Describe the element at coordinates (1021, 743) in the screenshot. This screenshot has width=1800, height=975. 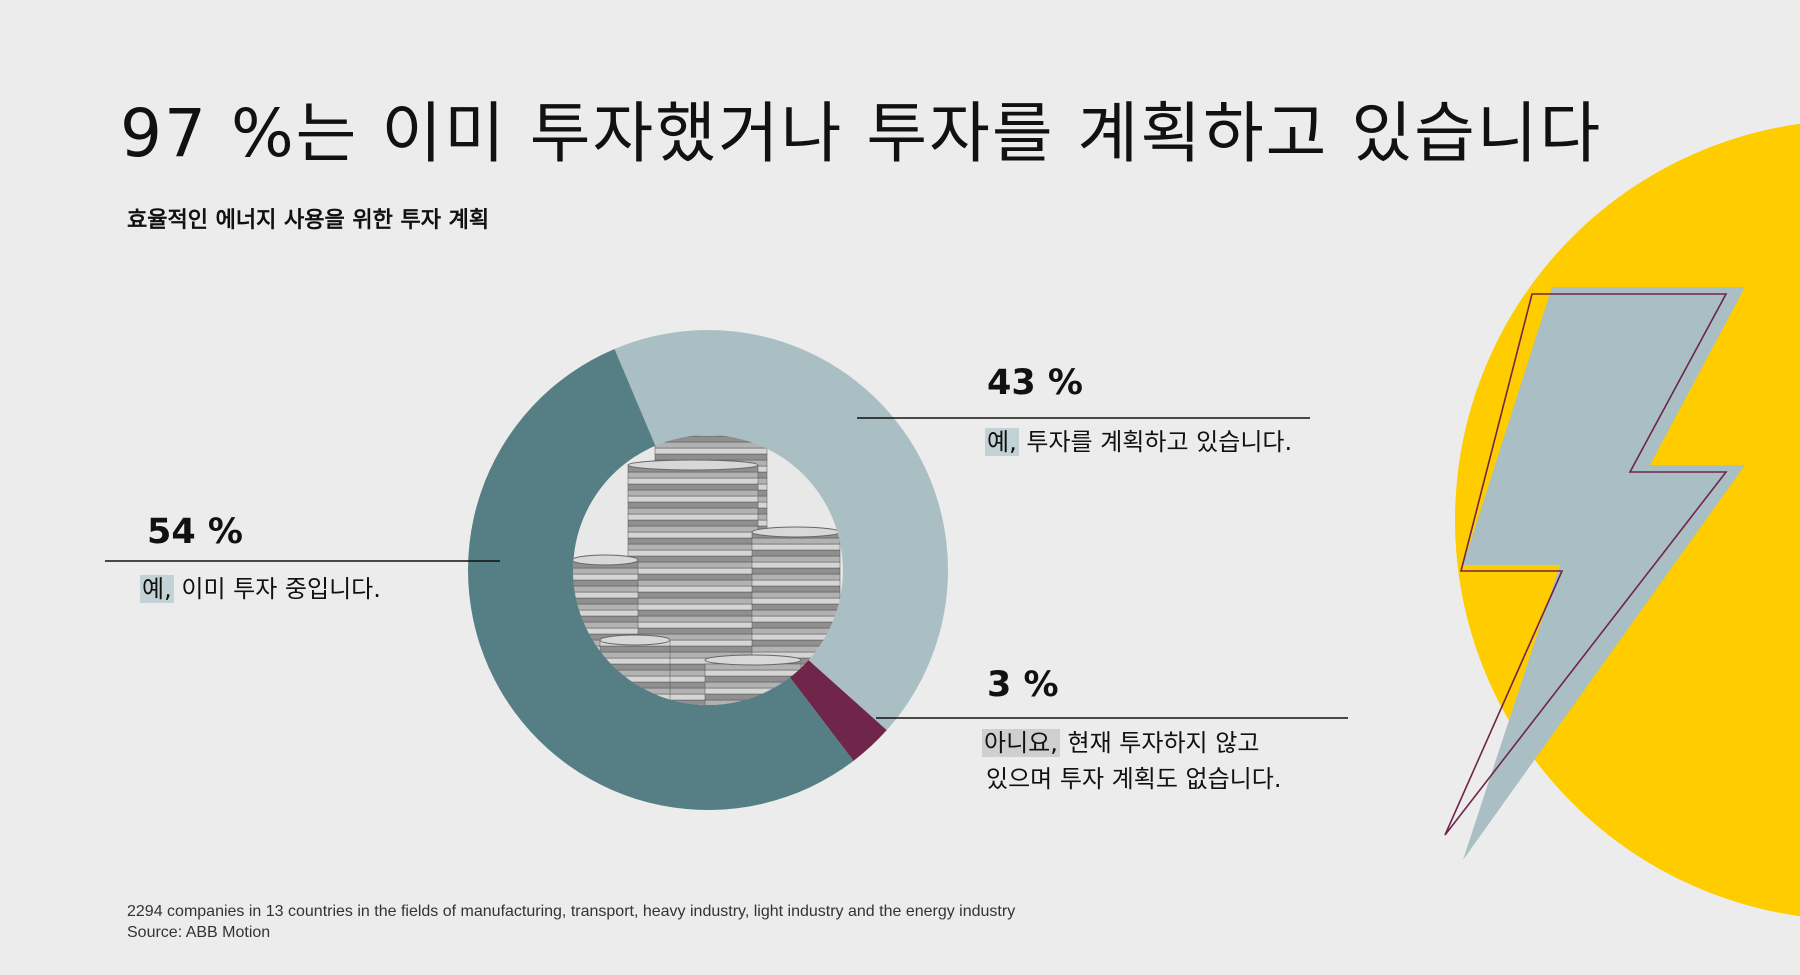
I see `slice-desc-3-emph: 아니요,` at that location.